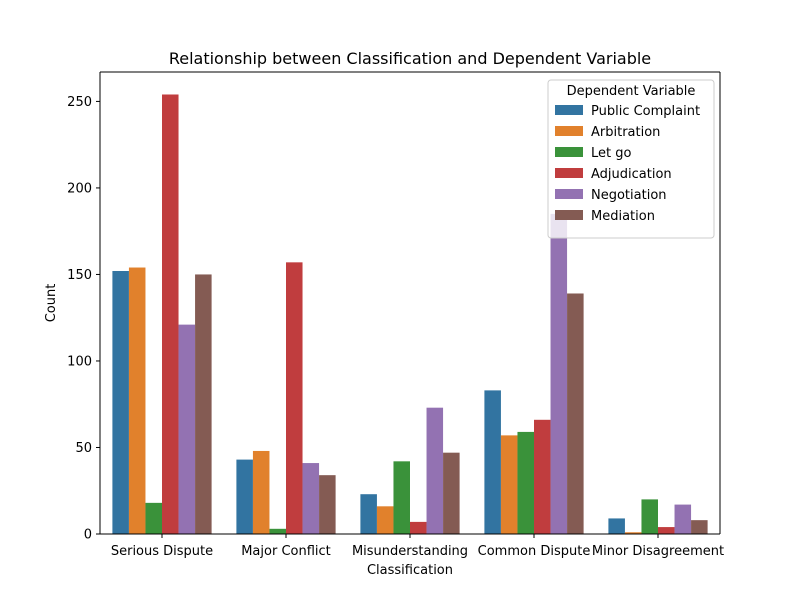  Describe the element at coordinates (244, 496) in the screenshot. I see `bar-public-complaint-major-conflict` at that location.